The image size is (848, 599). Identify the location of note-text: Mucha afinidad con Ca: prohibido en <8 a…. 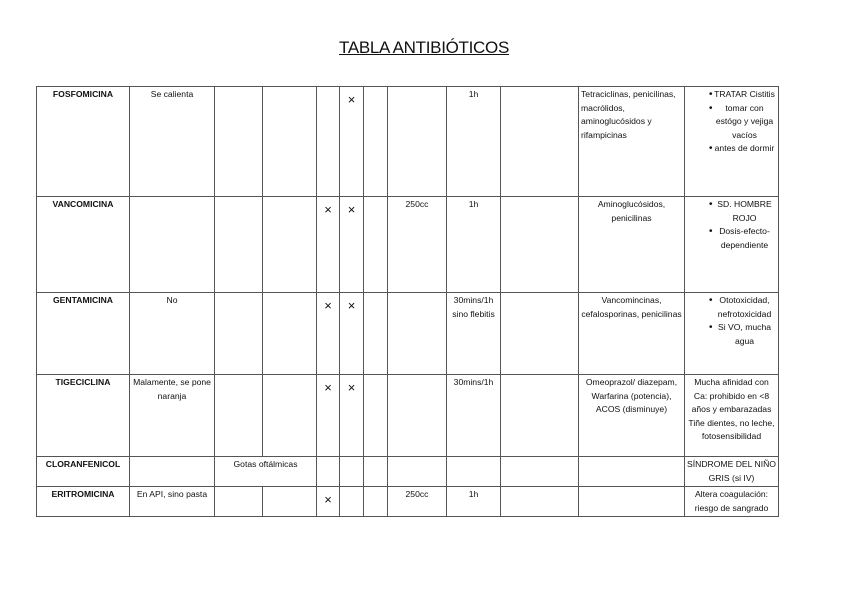
(731, 409).